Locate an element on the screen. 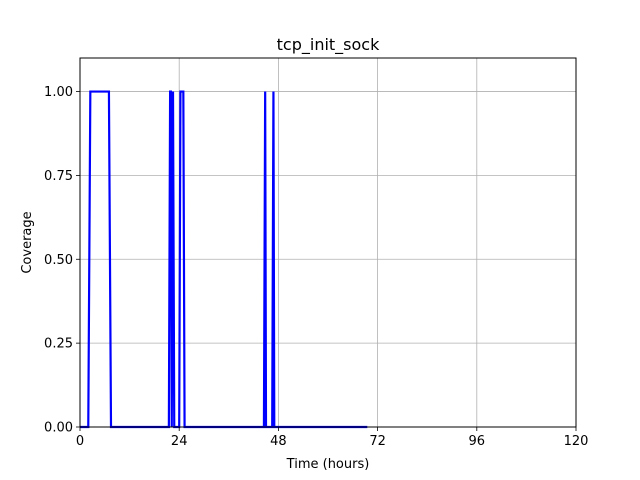 This screenshot has height=480, width=640. x-axis-ticks: 0 24 48 72 96 120 is located at coordinates (332, 438).